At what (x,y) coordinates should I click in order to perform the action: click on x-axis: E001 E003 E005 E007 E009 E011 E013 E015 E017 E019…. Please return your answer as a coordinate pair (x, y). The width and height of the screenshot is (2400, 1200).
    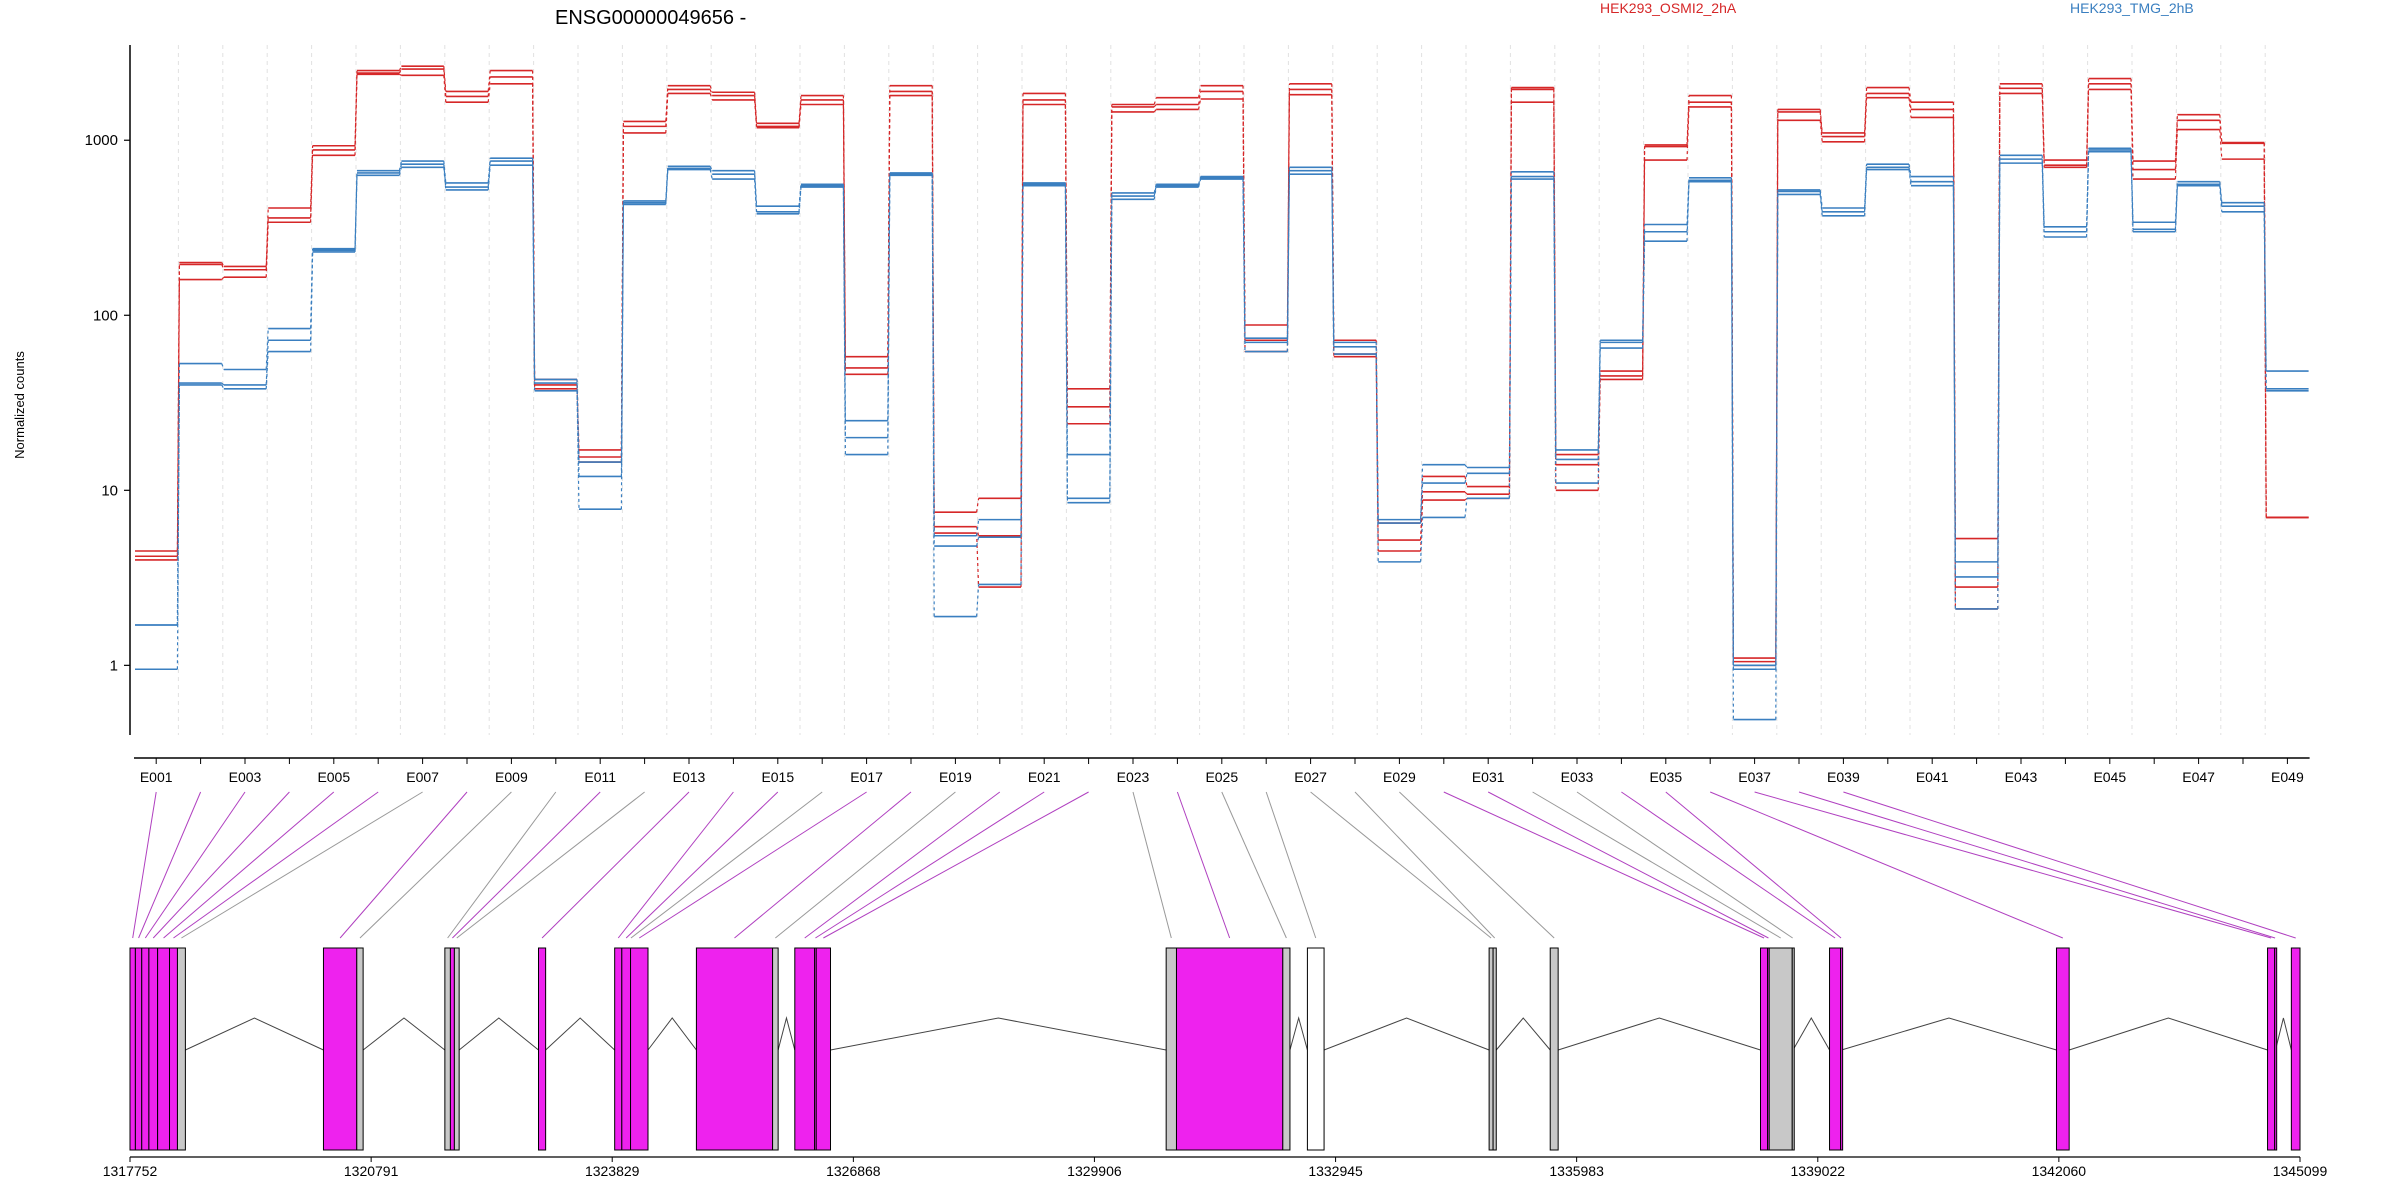
    Looking at the image, I should click on (1222, 771).